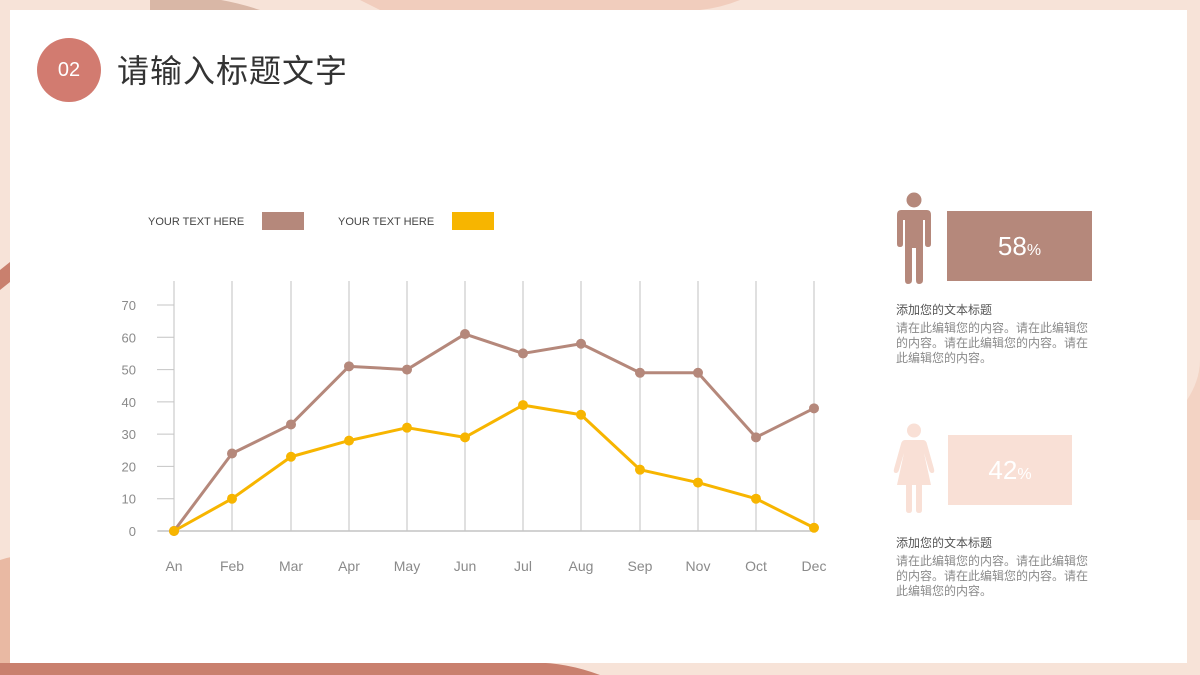  What do you see at coordinates (581, 566) in the screenshot?
I see `x-tick-label: Aug` at bounding box center [581, 566].